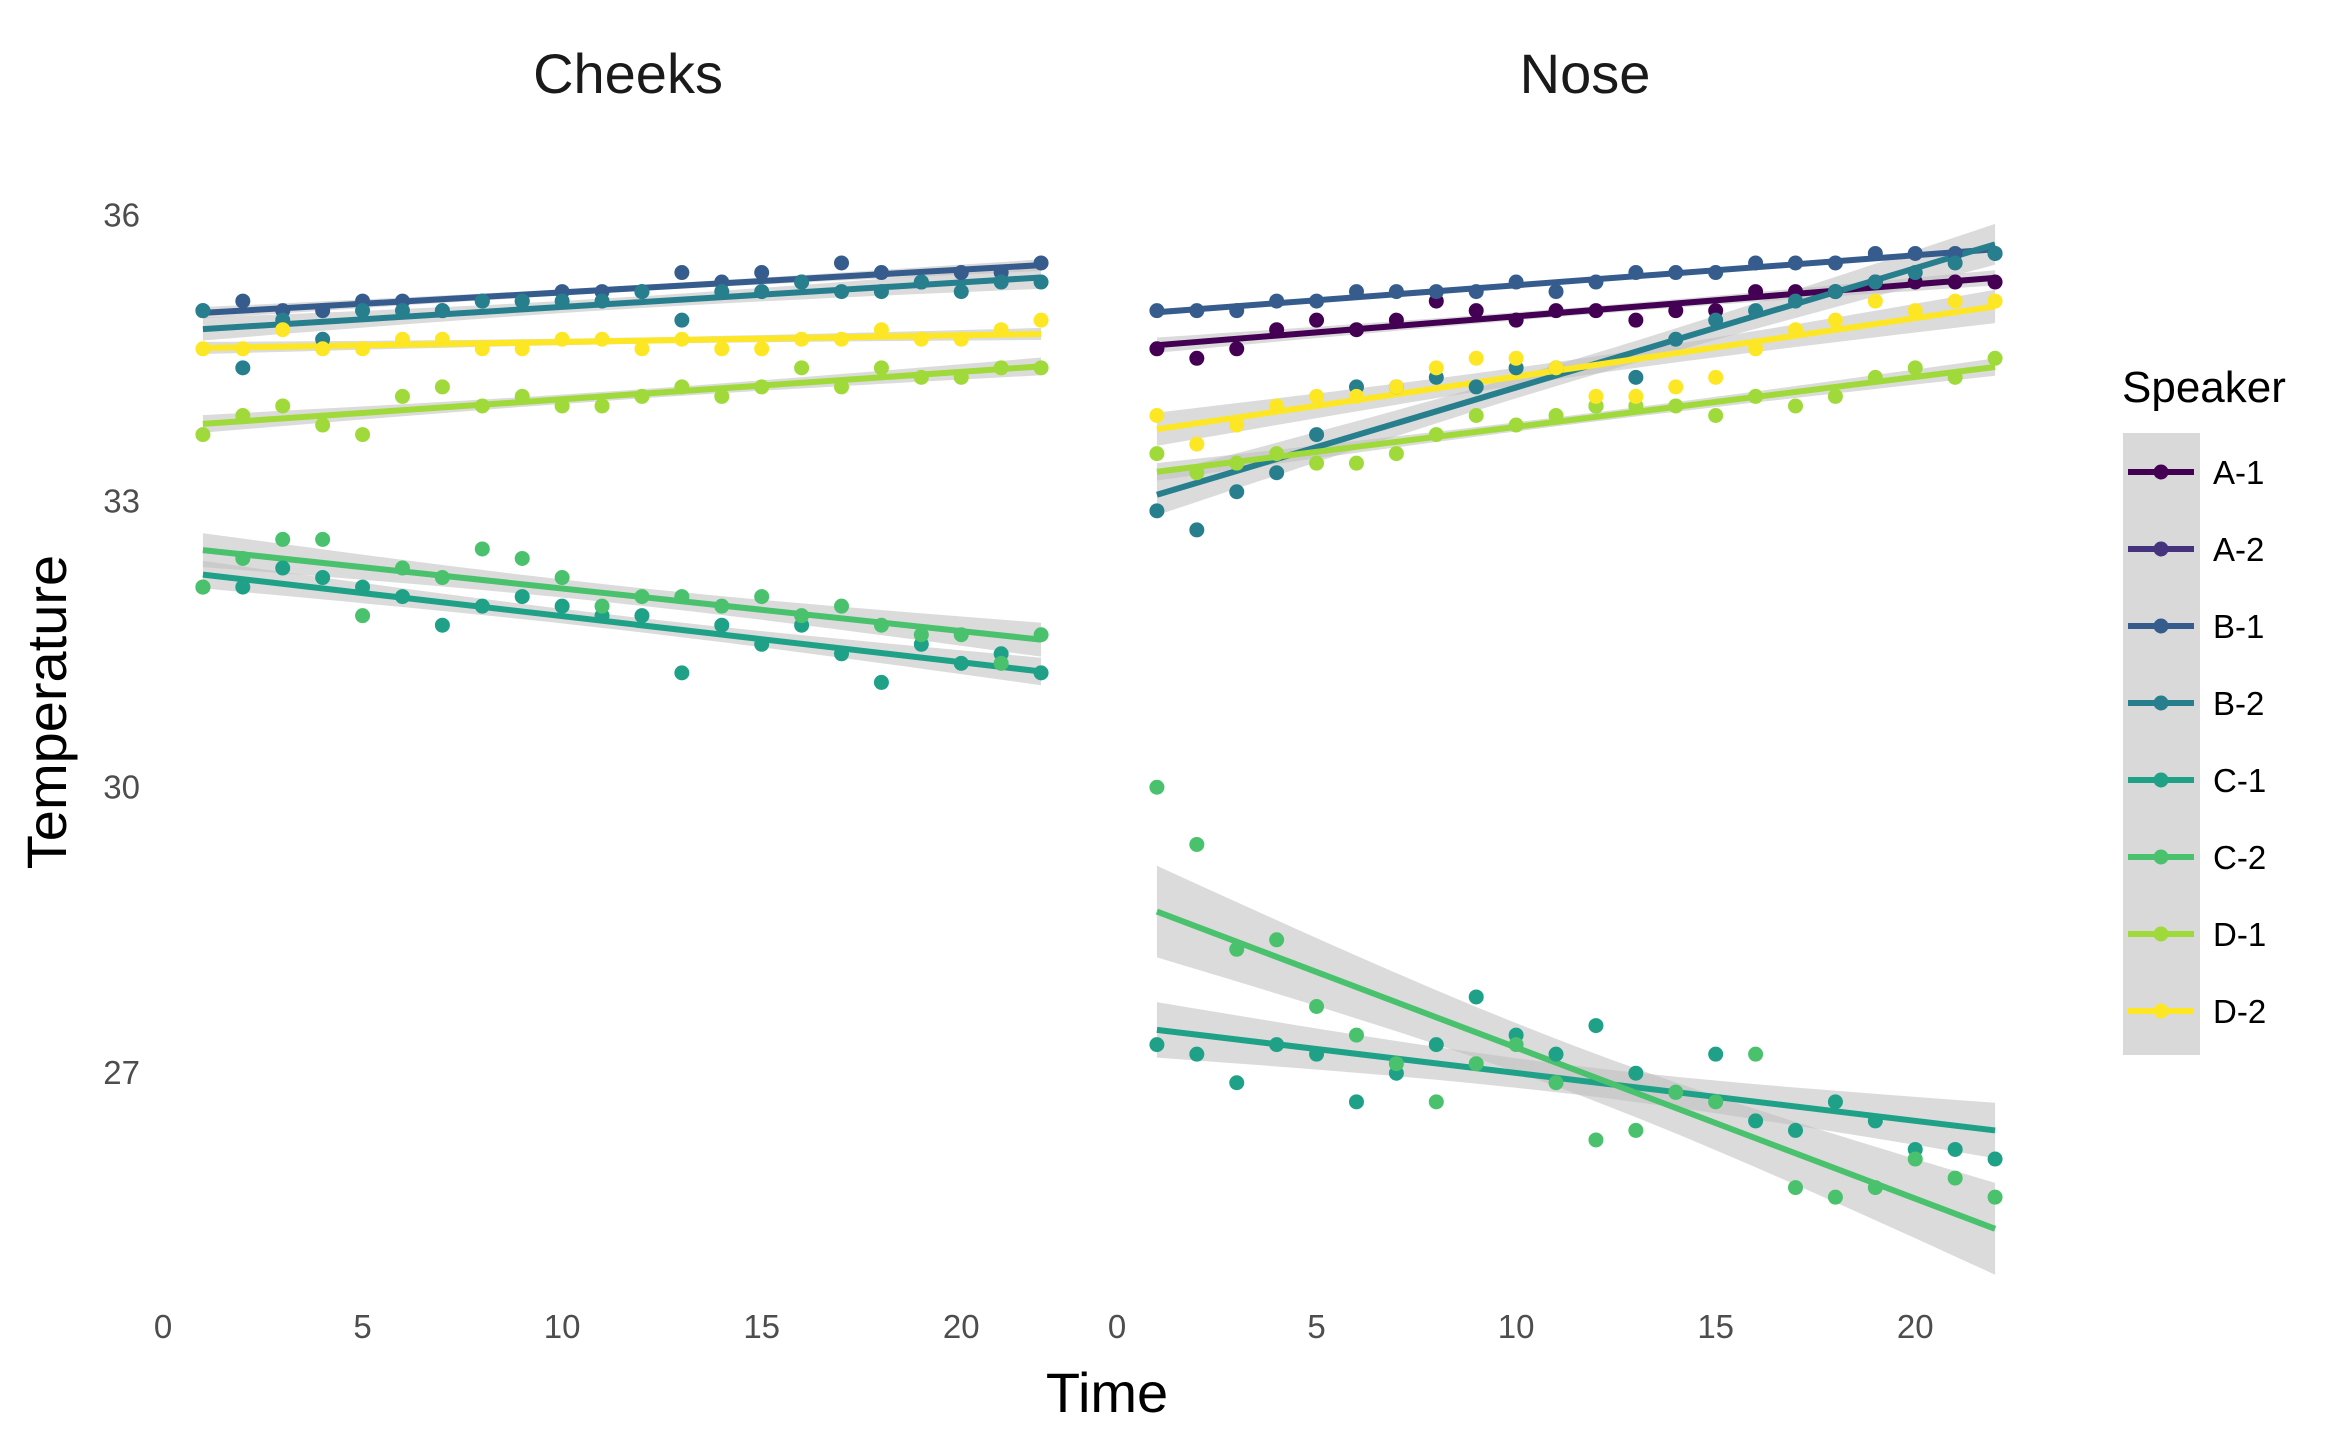 This screenshot has width=2333, height=1439. I want to click on legend-label: D-1, so click(2239, 934).